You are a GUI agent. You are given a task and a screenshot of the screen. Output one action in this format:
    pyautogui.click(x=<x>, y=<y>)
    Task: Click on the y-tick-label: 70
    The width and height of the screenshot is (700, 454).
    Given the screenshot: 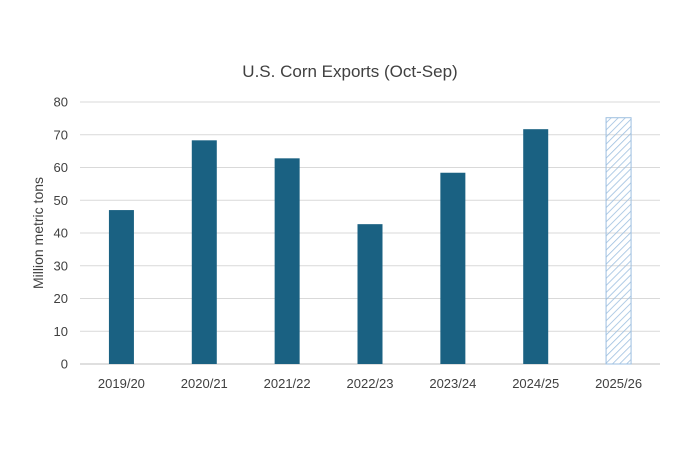 What is the action you would take?
    pyautogui.click(x=61, y=134)
    